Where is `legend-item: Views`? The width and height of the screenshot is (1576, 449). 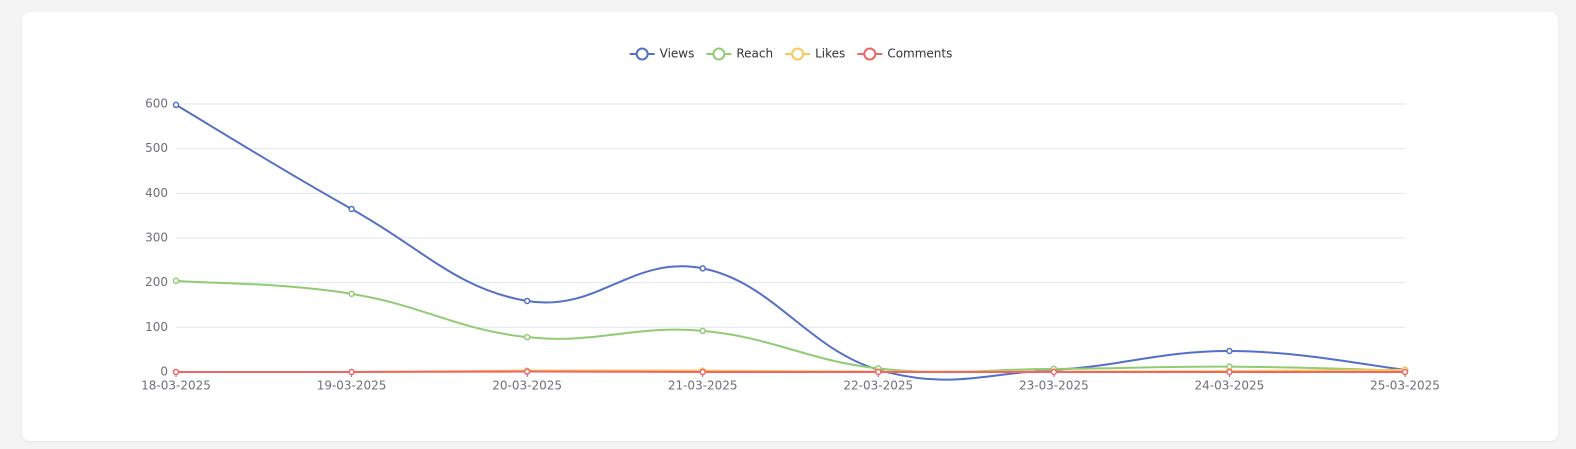 legend-item: Views is located at coordinates (662, 54).